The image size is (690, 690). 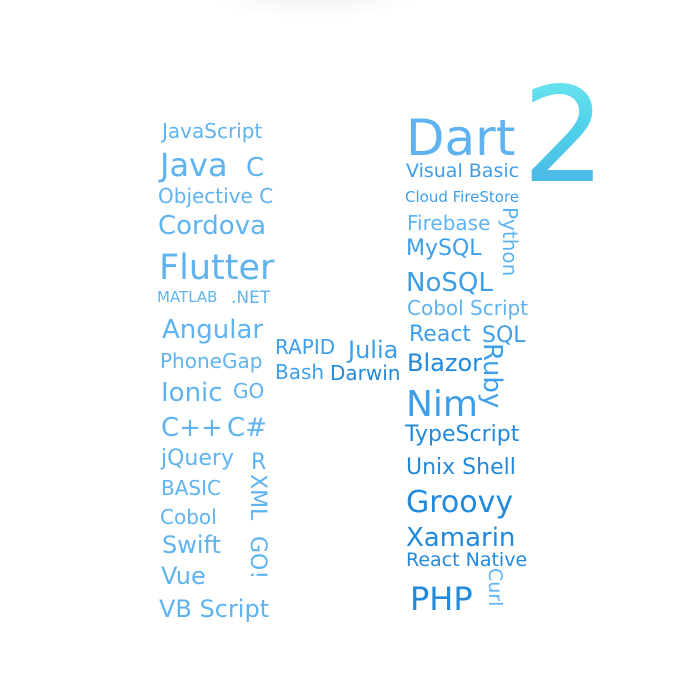 I want to click on word-firebase: Firebase, so click(x=449, y=223).